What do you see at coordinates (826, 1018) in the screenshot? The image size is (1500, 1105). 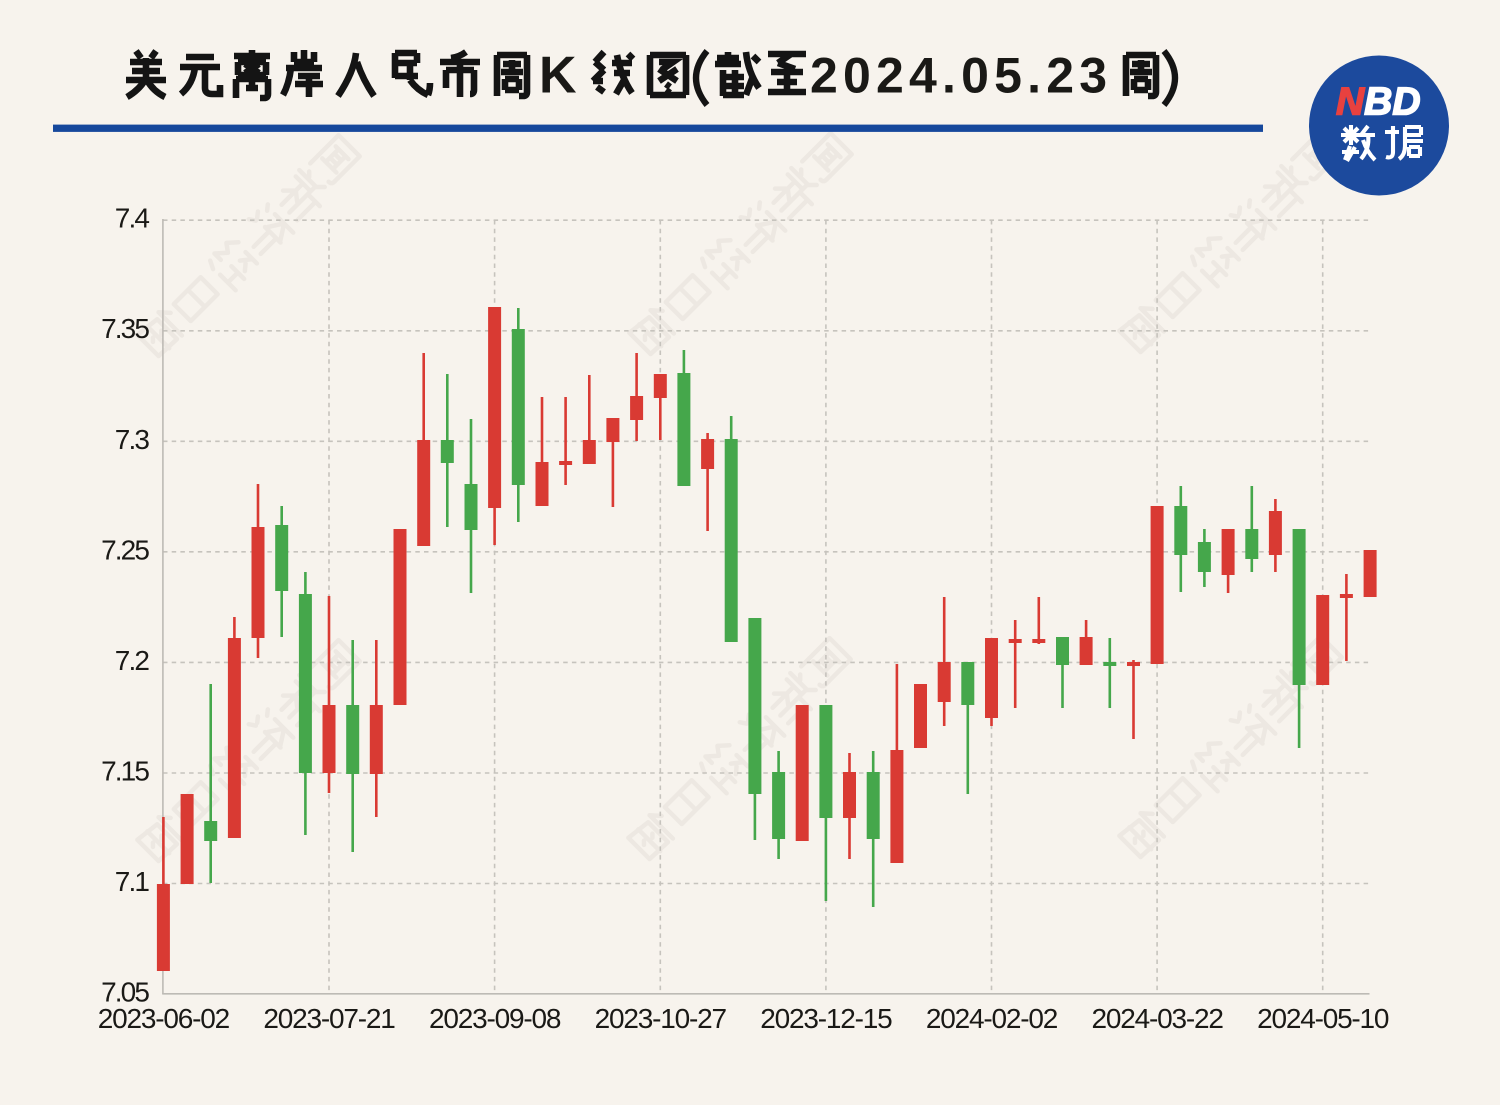 I see `svg-text: 2023-12-15` at bounding box center [826, 1018].